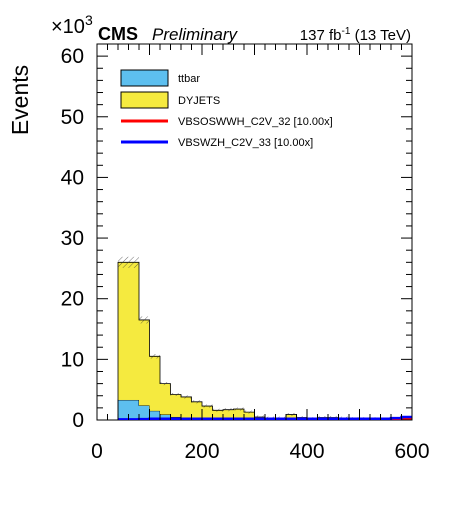 The height and width of the screenshot is (525, 450). What do you see at coordinates (255, 122) in the screenshot?
I see `legend-label-vbsoswwh: VBSOSWWH_C2V_32 [10.00x]` at bounding box center [255, 122].